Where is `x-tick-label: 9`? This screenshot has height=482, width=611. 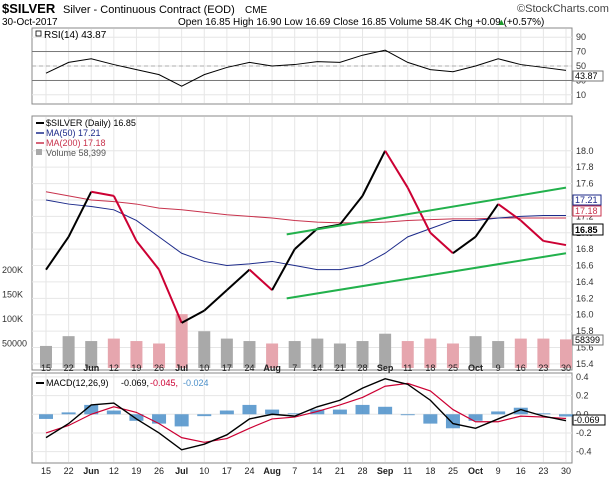
x-tick-label: 9 is located at coordinates (498, 471).